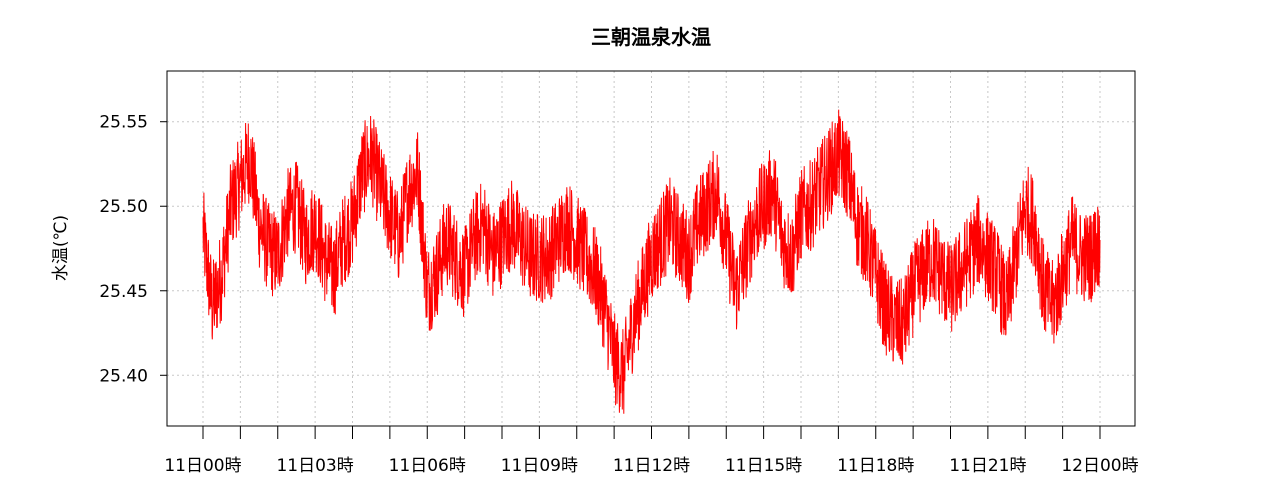  I want to click on x-tick-label: 11日06時, so click(427, 466).